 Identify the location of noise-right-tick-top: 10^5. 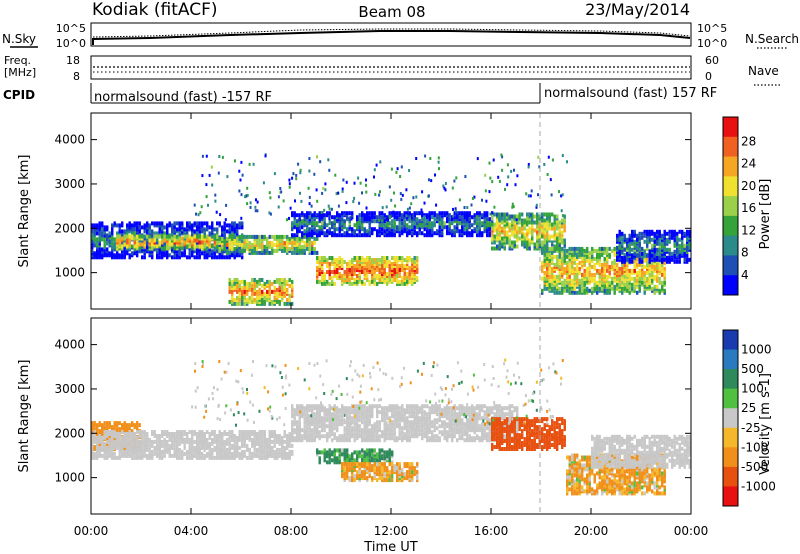
(712, 28).